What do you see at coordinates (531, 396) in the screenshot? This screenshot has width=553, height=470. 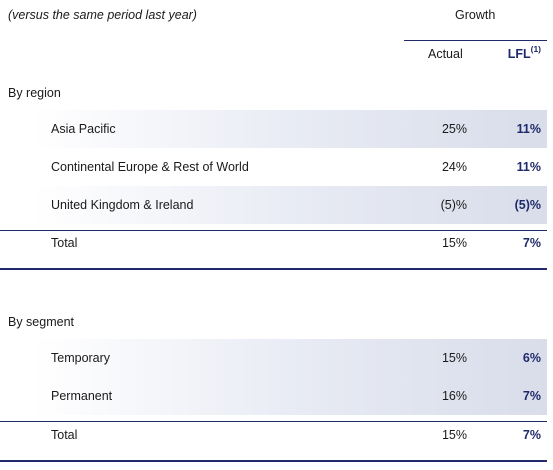 I see `segment-row-lfl: 7%` at bounding box center [531, 396].